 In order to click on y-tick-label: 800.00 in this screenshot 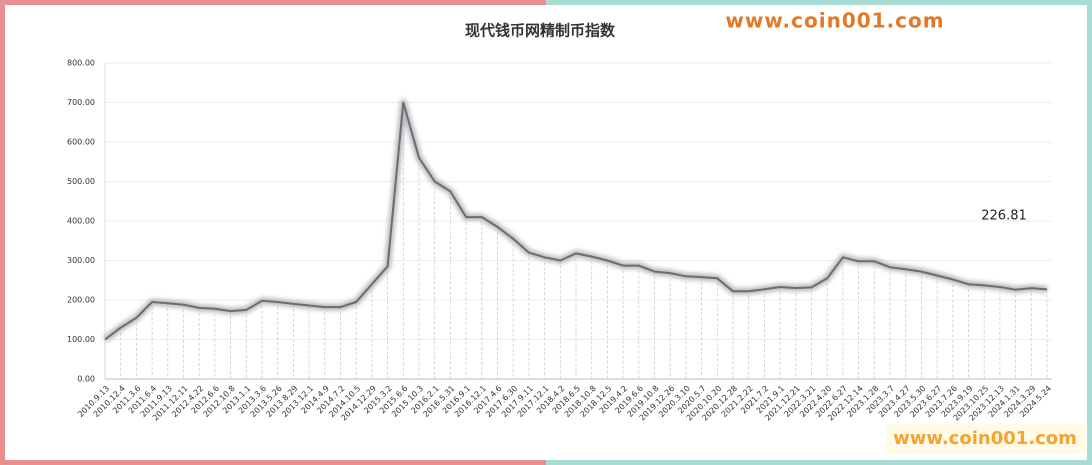, I will do `click(81, 63)`.